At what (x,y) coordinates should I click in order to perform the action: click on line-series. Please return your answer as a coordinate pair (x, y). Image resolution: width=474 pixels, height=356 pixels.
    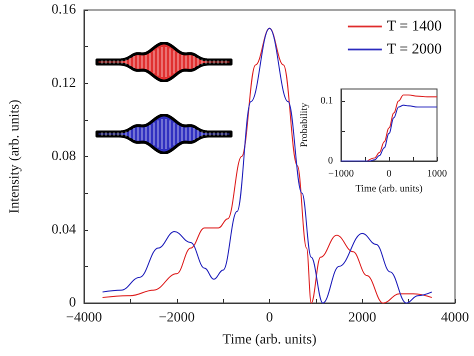
    Looking at the image, I should click on (402, 128).